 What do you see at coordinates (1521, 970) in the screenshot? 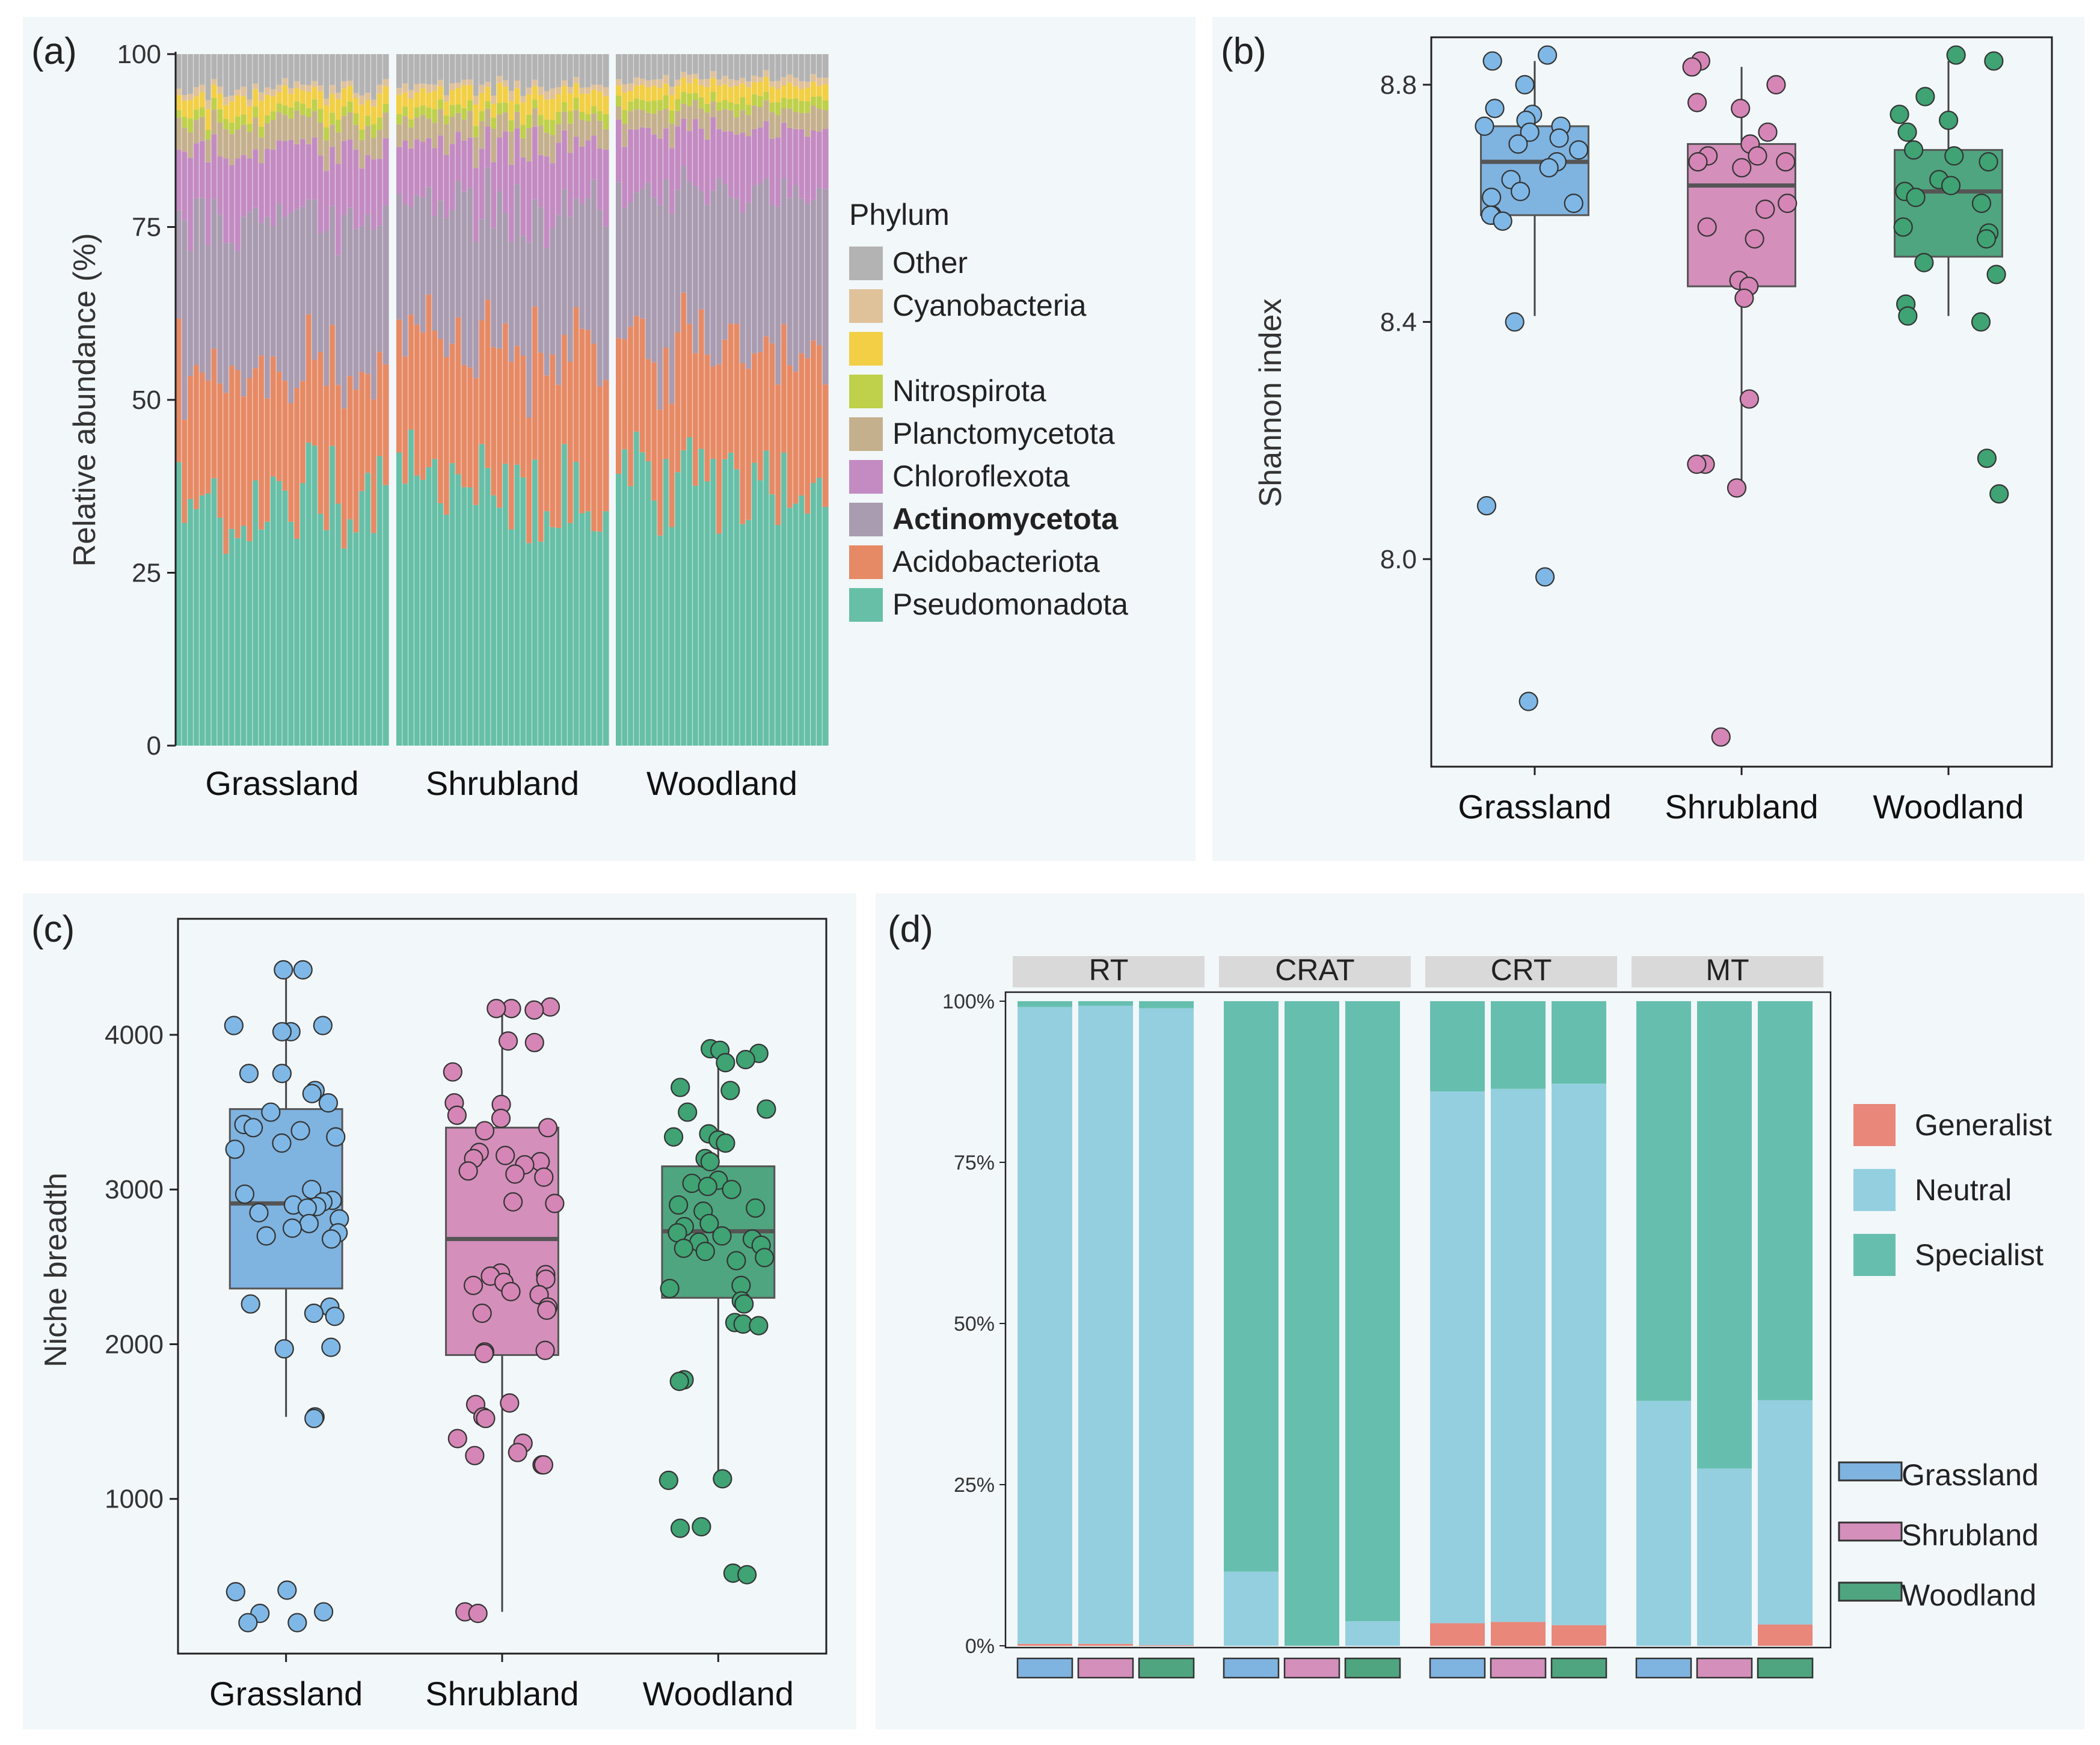
I see `facet-label: CRT` at bounding box center [1521, 970].